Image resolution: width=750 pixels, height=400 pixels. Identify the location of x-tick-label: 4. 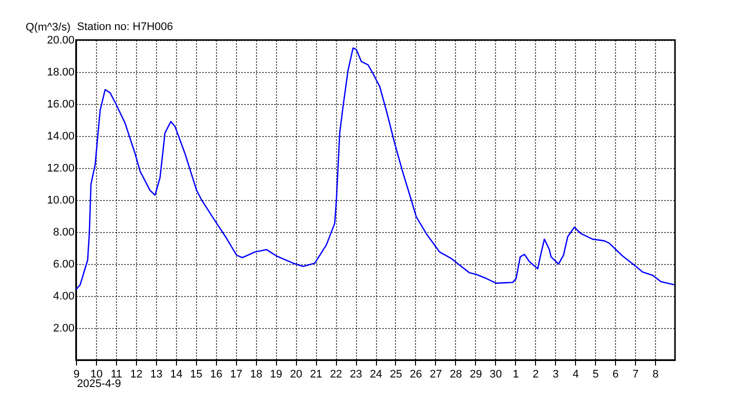
(575, 374).